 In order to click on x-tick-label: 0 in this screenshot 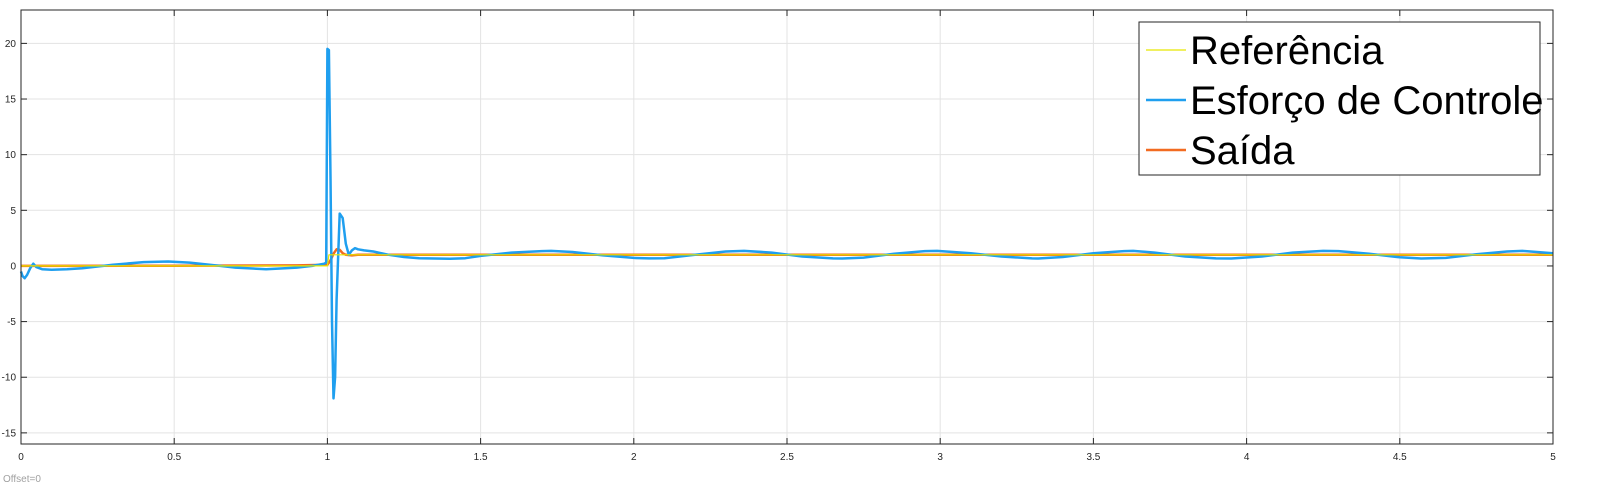, I will do `click(21, 457)`.